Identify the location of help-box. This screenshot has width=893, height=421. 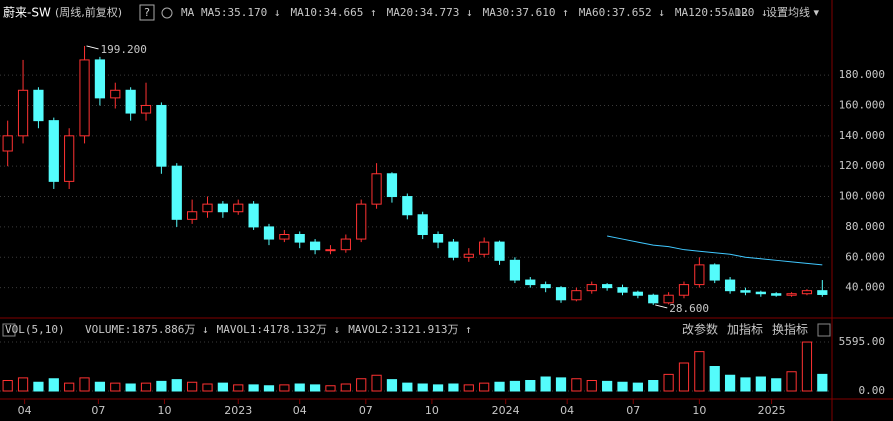
(147, 12).